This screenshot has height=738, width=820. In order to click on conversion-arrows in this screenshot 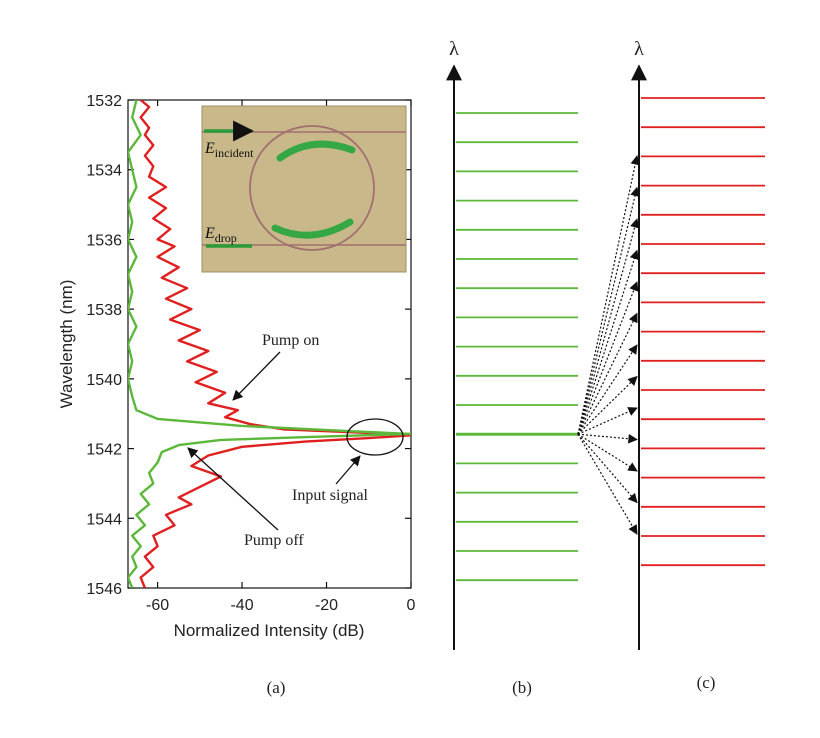, I will do `click(608, 345)`.